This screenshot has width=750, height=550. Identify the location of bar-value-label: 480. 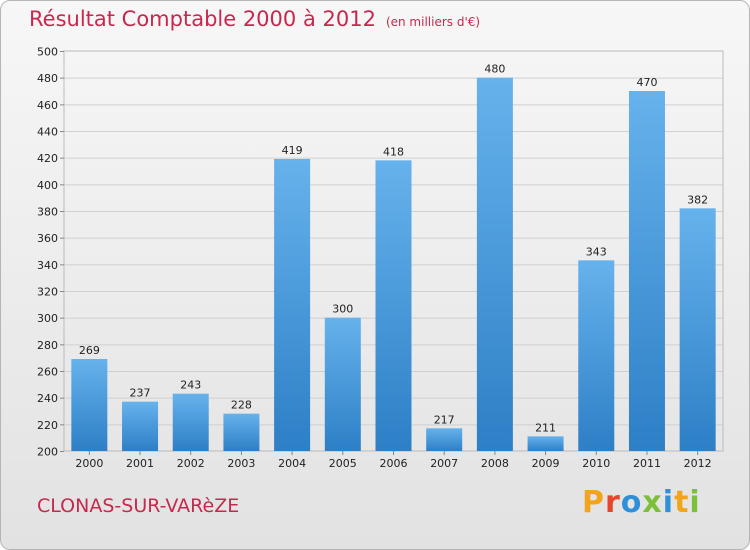
(494, 69).